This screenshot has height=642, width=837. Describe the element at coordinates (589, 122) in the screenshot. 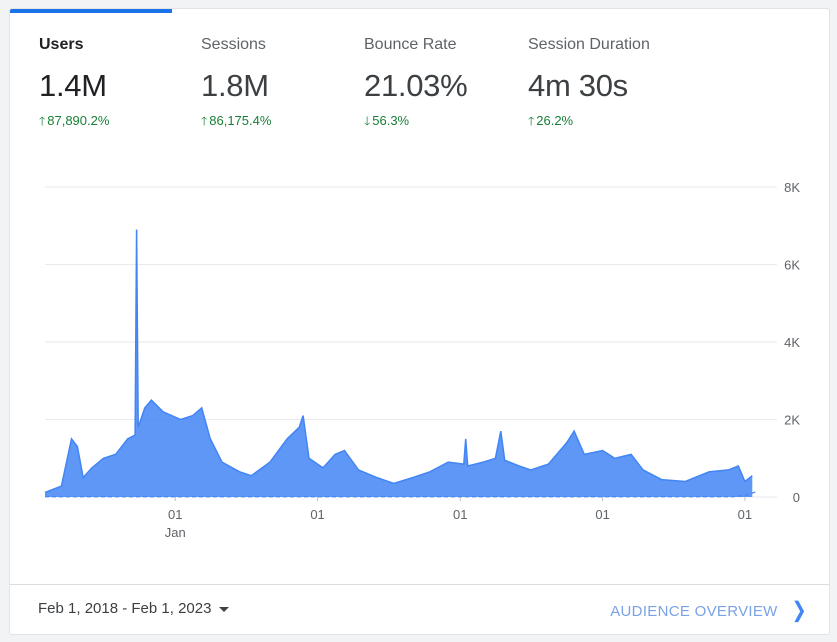

I see `metric-change: 🡑 26.2%` at that location.